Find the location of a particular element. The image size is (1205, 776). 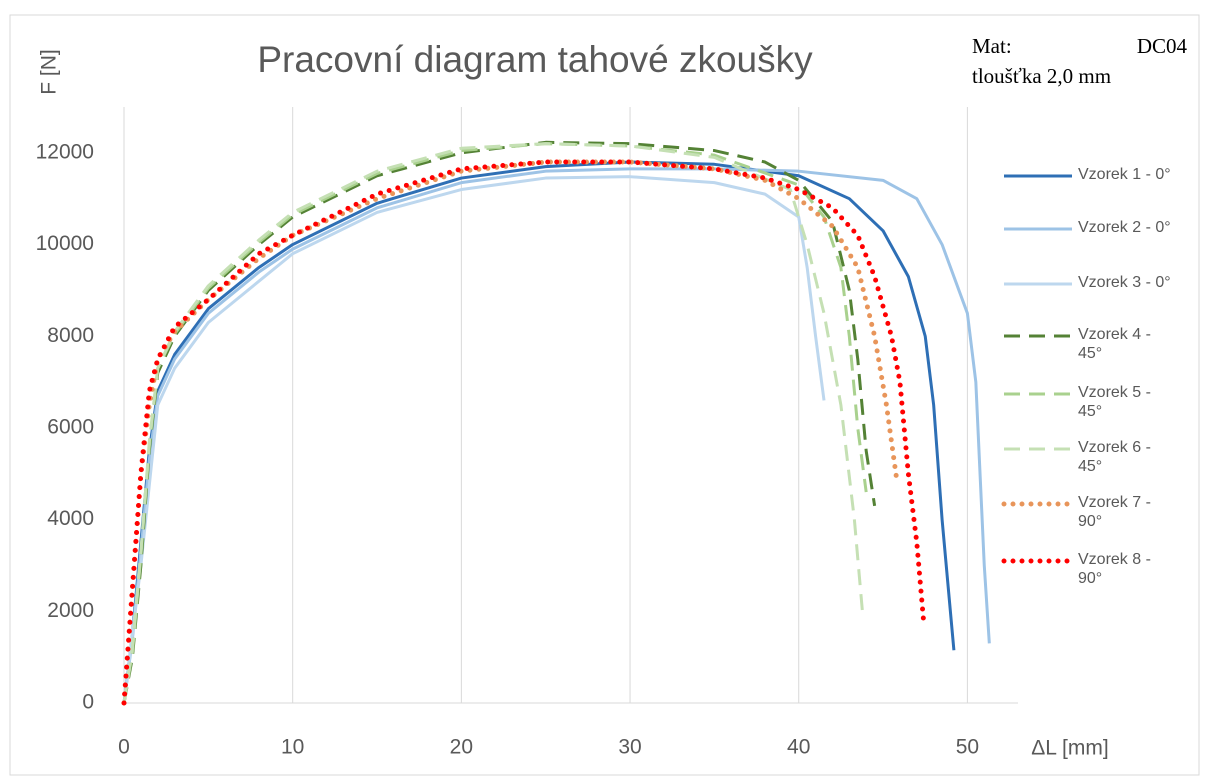

legend-entry: Vzorek 3 - 0° is located at coordinates (1087, 283).